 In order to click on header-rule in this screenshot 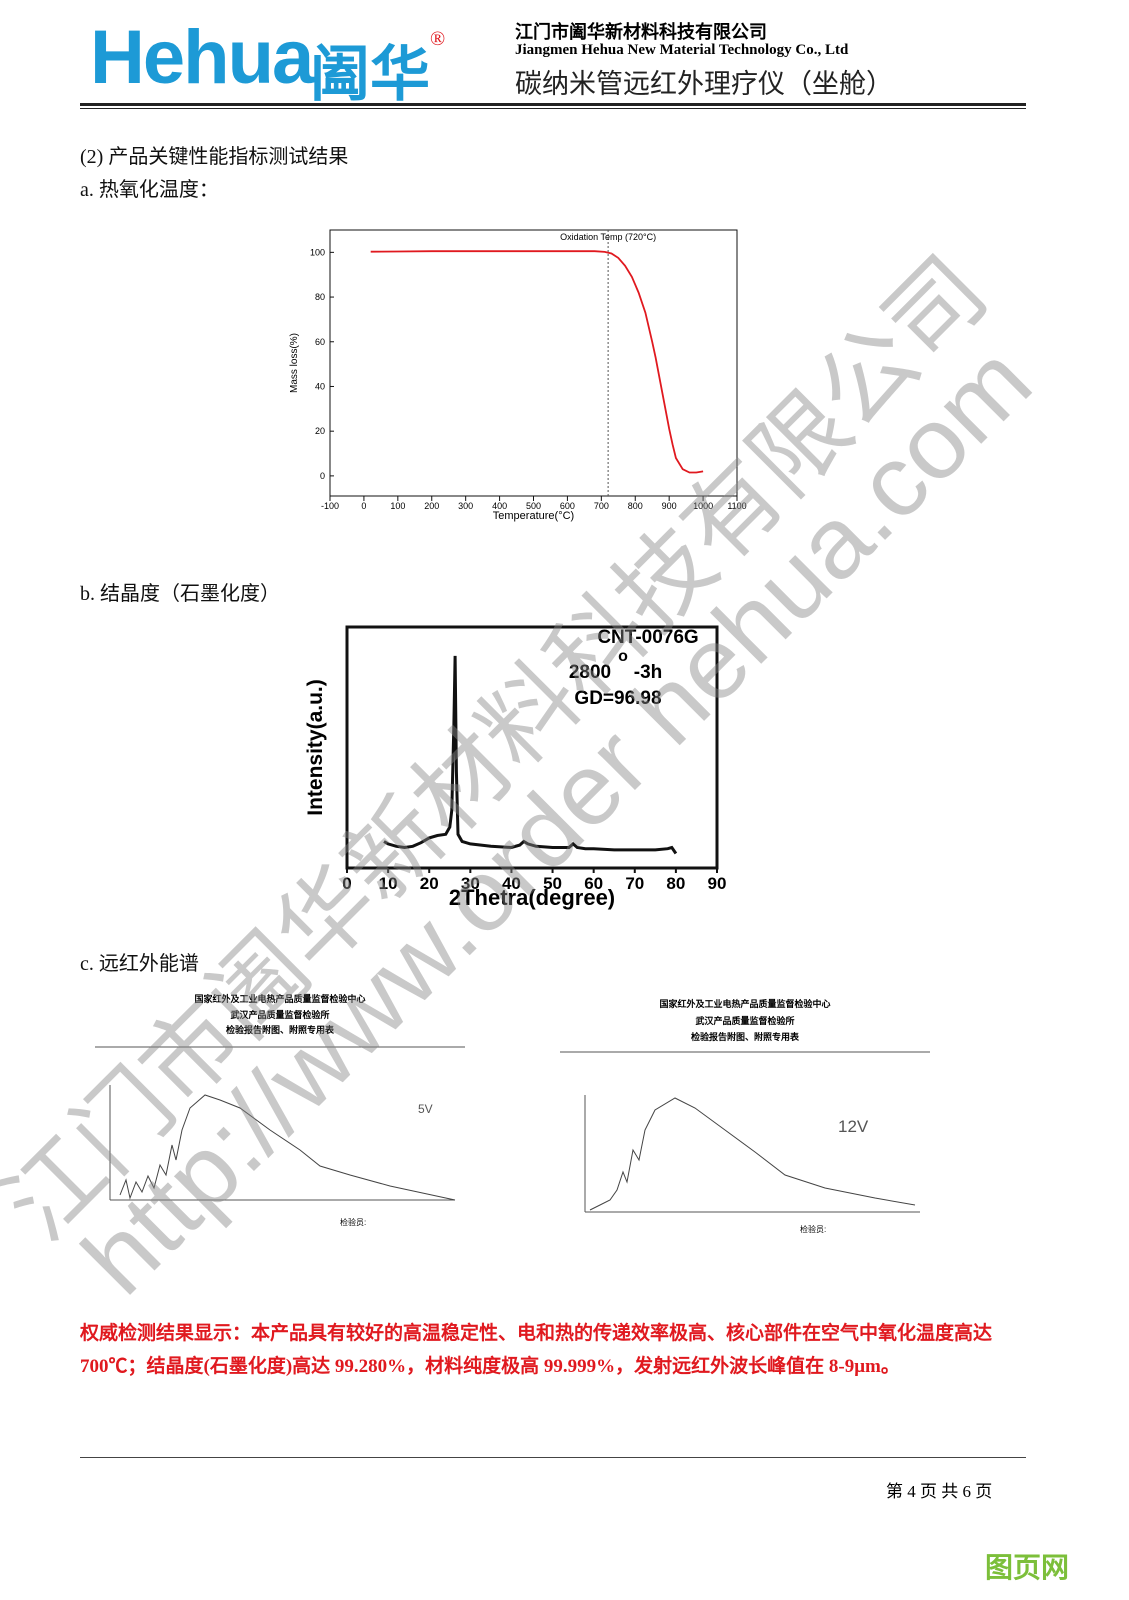, I will do `click(553, 106)`.